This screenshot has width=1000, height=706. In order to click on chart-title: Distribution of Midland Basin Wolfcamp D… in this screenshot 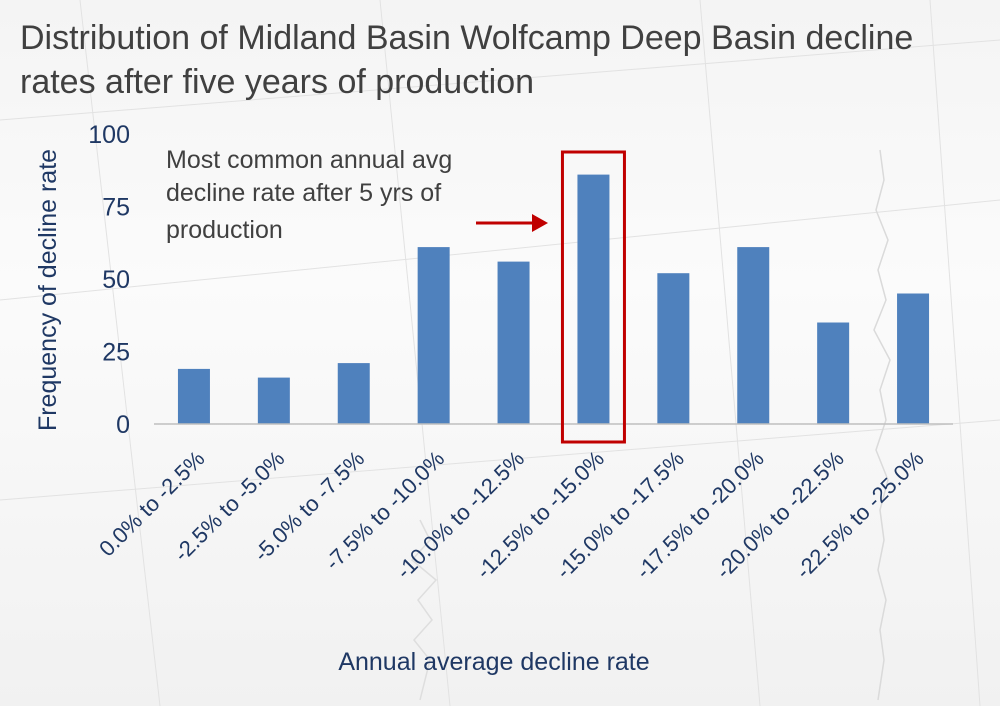, I will do `click(500, 60)`.